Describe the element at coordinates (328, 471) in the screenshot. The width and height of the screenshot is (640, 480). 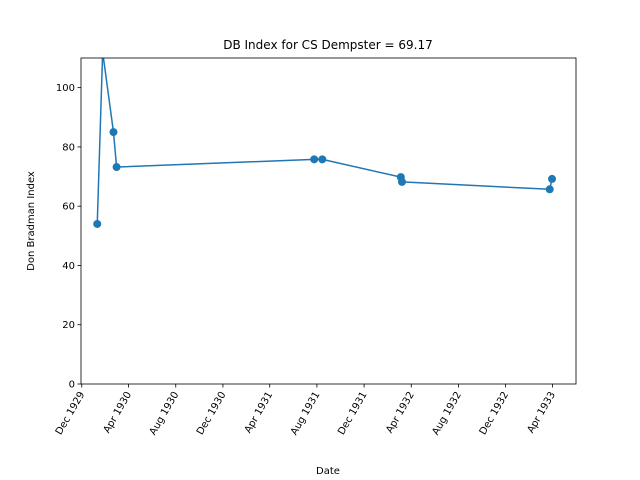
I see `x-axis-label: Date` at that location.